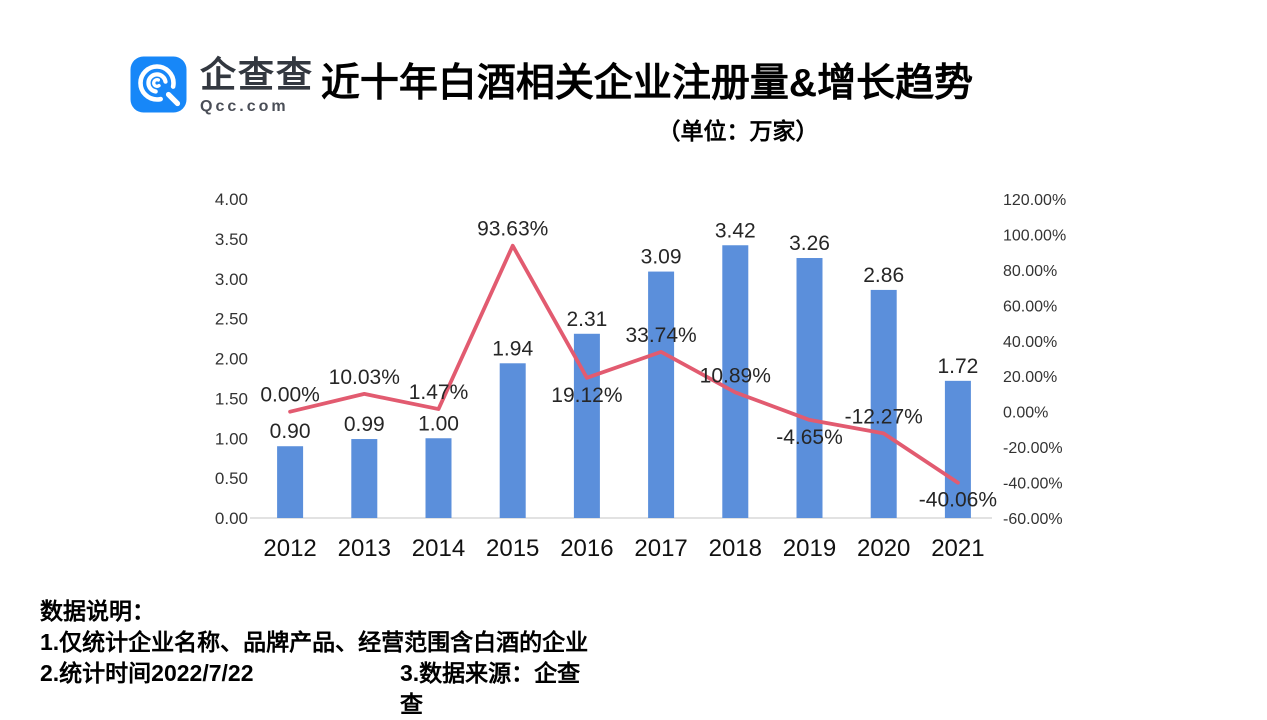 This screenshot has height=720, width=1267. Describe the element at coordinates (660, 335) in the screenshot. I see `pct-label-2017: 33.74%` at that location.